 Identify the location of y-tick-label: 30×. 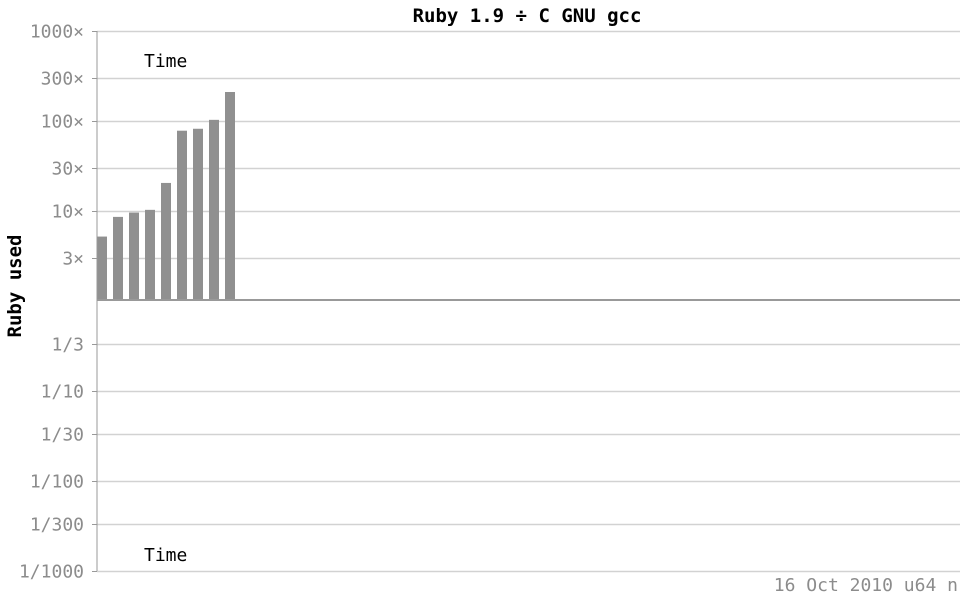
(67, 169).